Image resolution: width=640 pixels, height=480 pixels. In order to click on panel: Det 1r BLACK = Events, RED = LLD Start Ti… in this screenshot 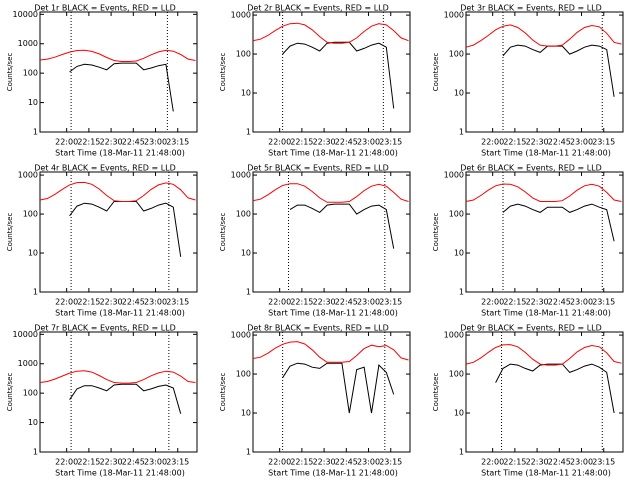, I will do `click(102, 81)`.